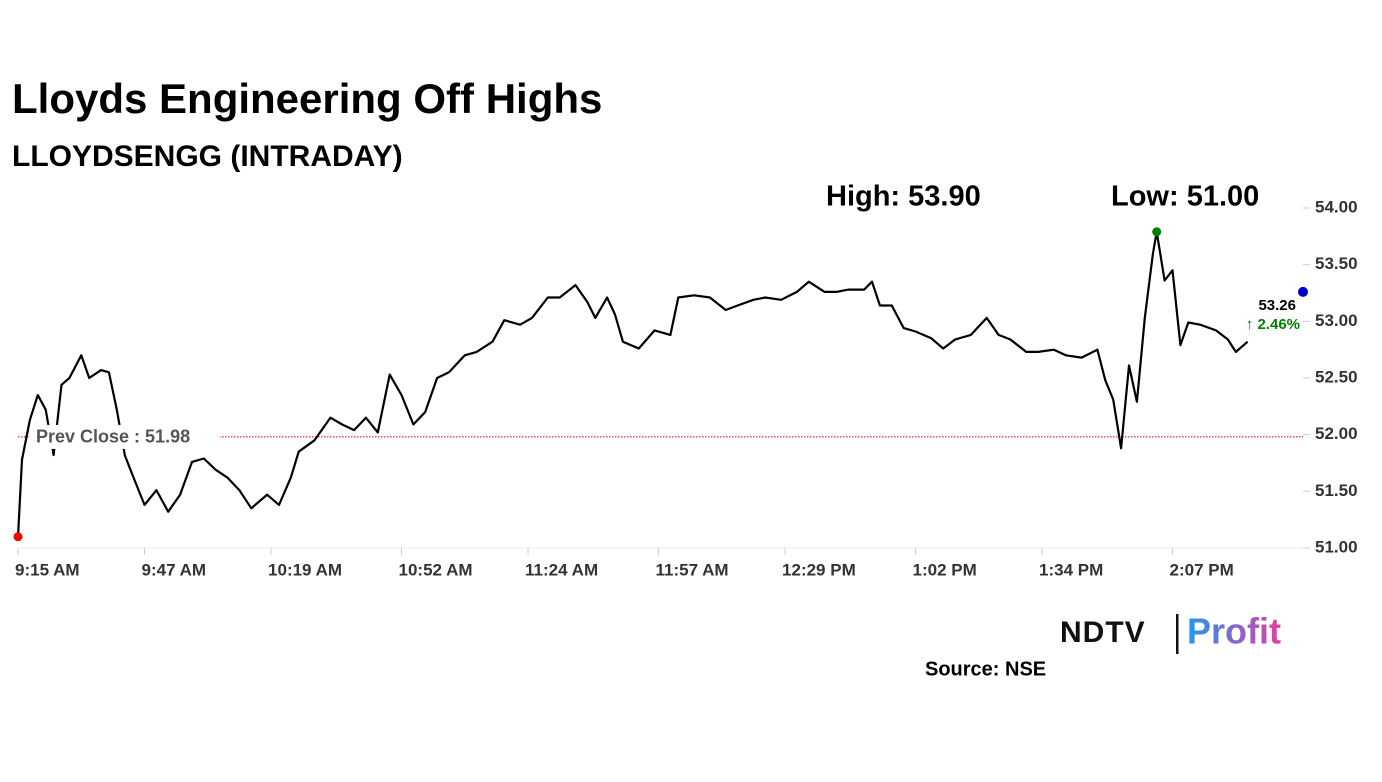  Describe the element at coordinates (1177, 634) in the screenshot. I see `logo-divider` at that location.